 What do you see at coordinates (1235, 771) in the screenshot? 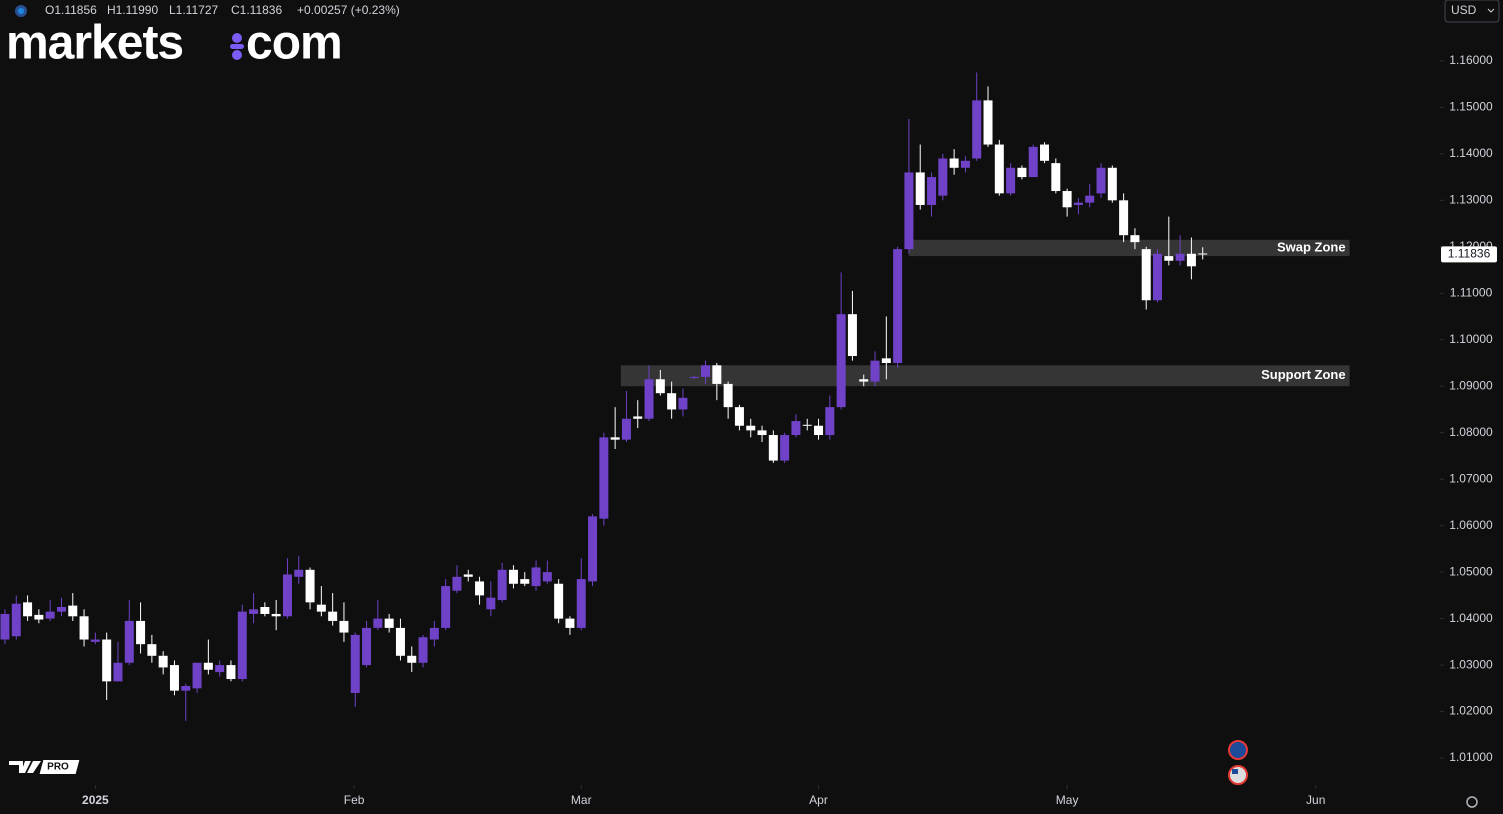
I see `us-flag-canton` at bounding box center [1235, 771].